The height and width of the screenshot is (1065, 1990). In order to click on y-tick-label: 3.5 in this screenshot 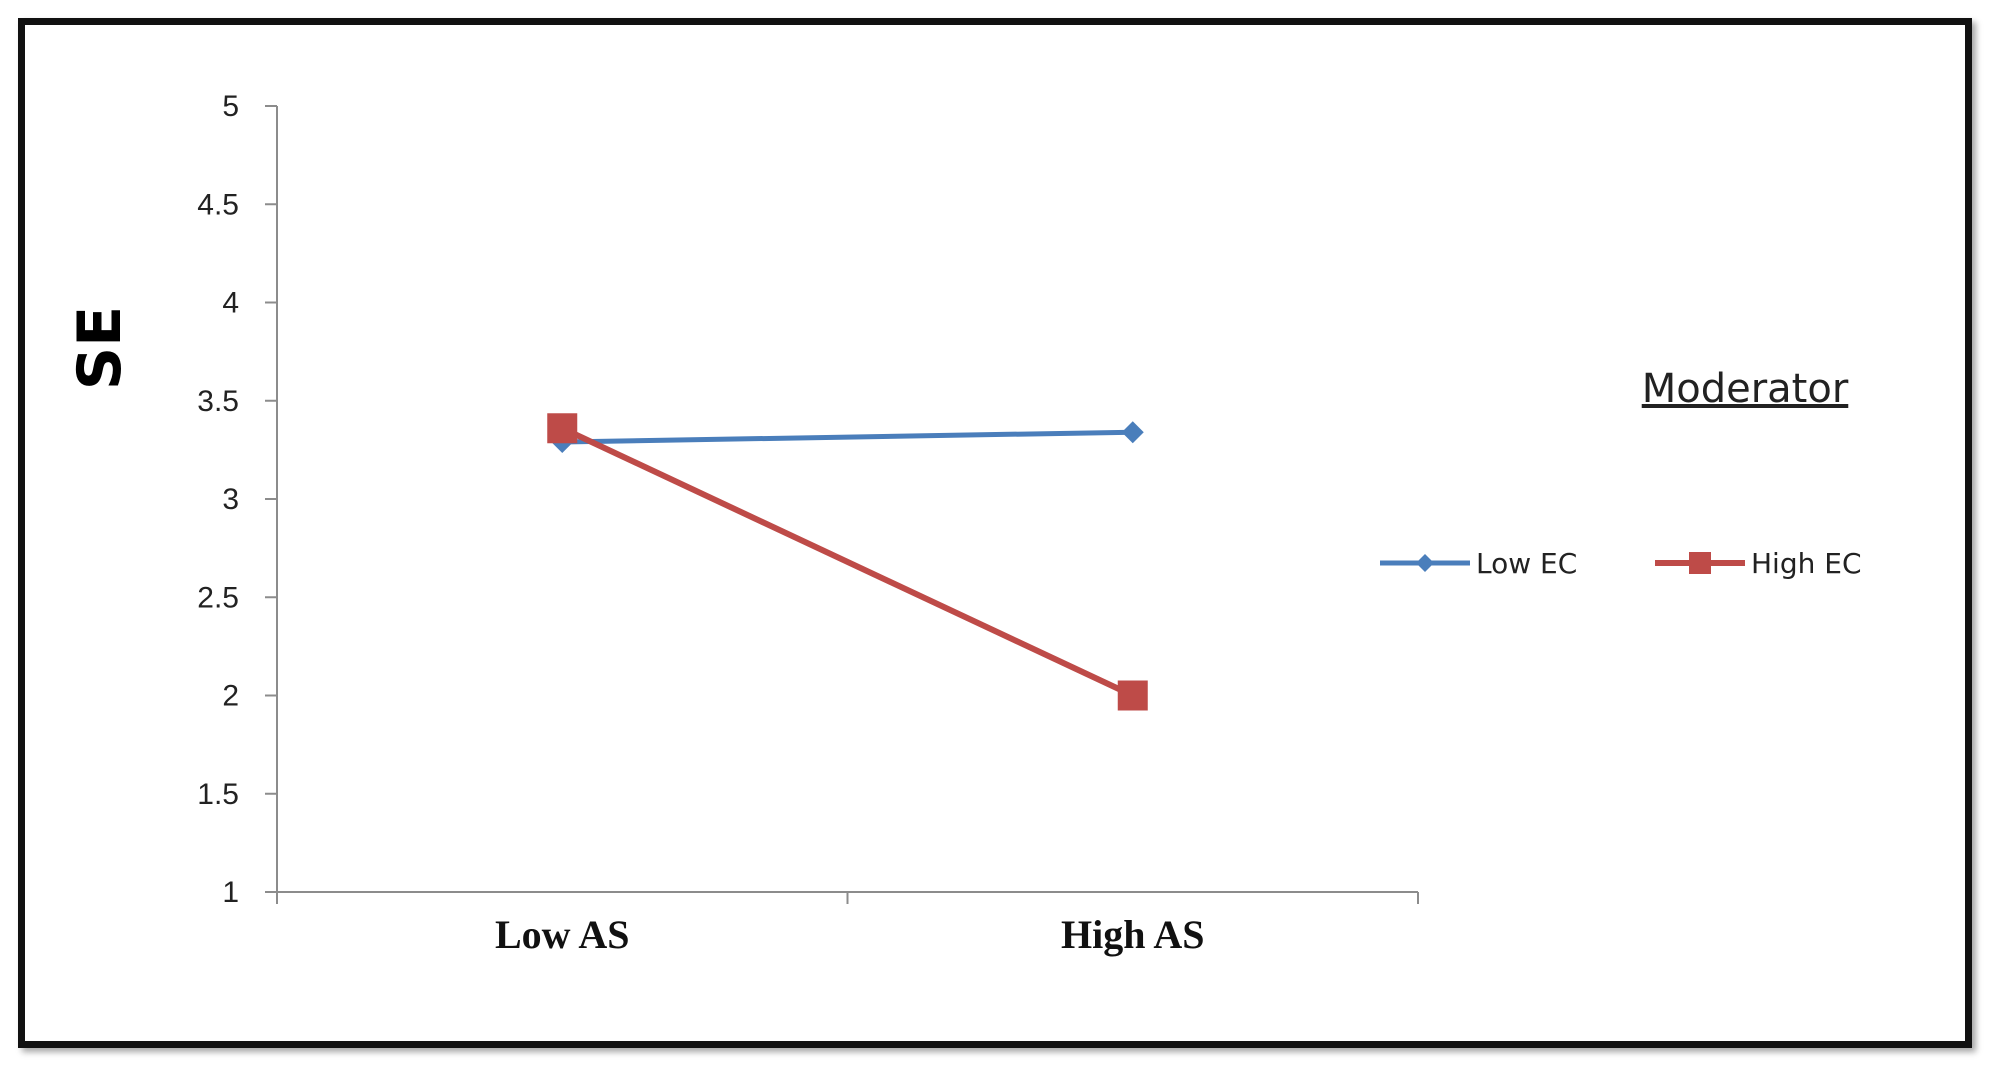, I will do `click(218, 401)`.